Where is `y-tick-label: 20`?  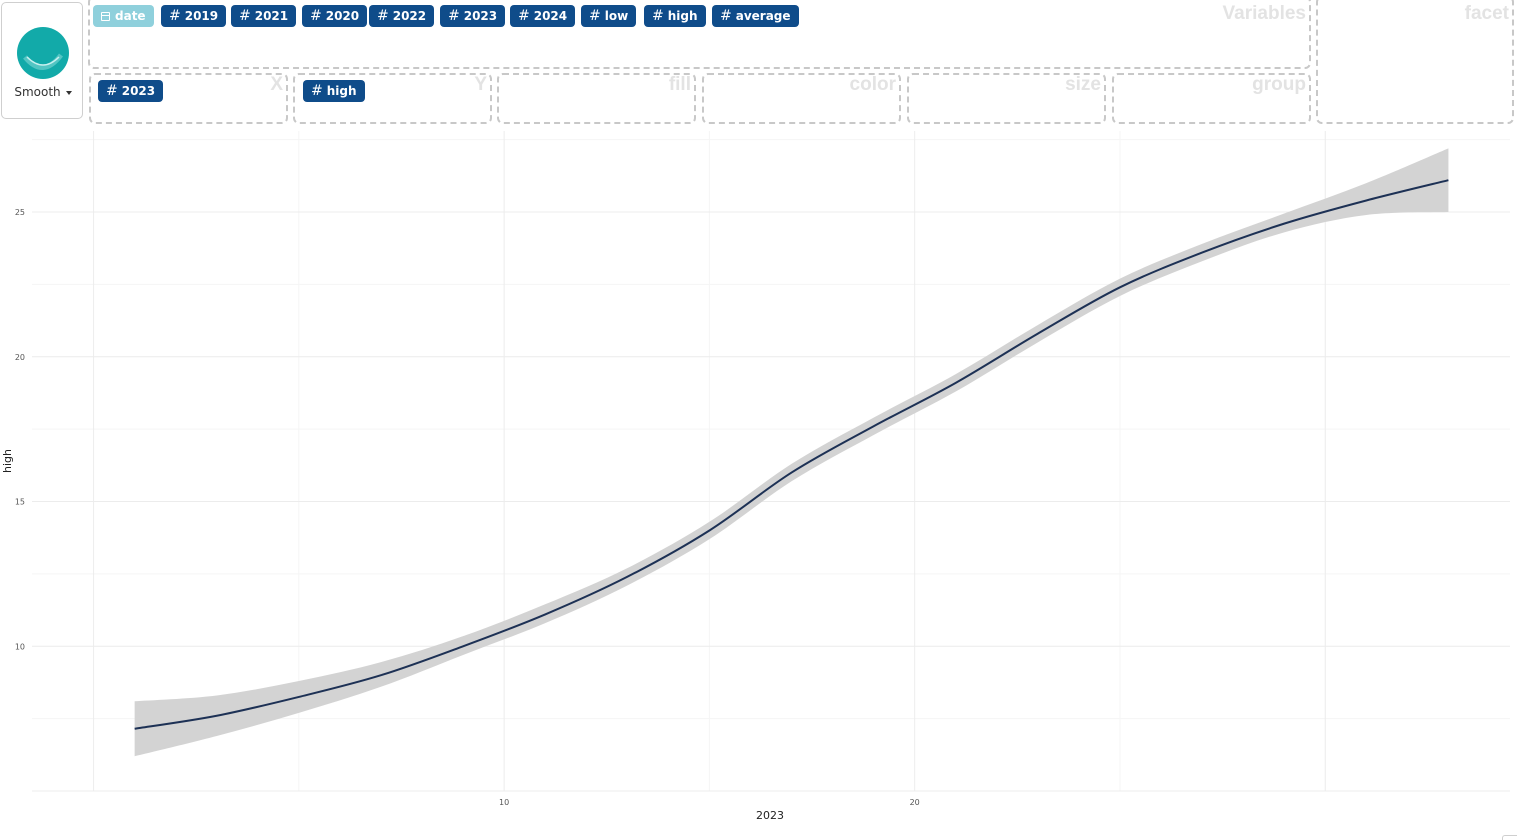 y-tick-label: 20 is located at coordinates (20, 357).